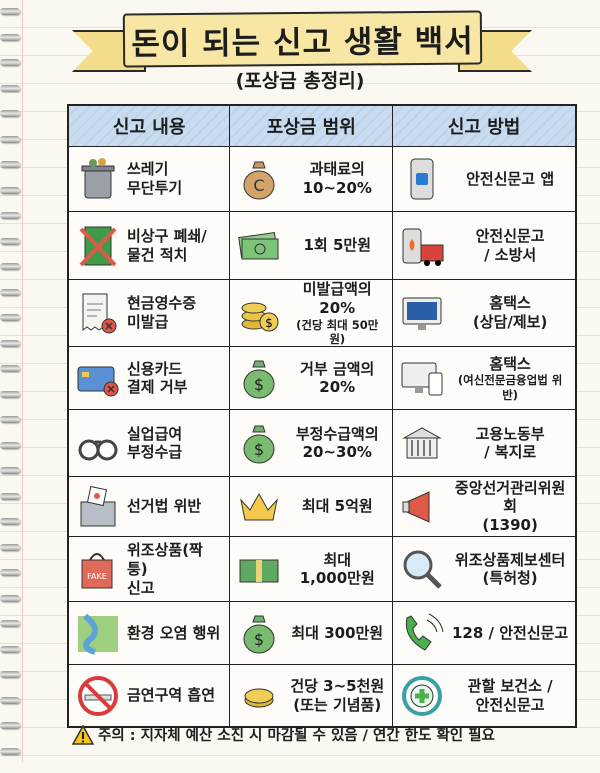  What do you see at coordinates (155, 433) in the screenshot?
I see `item-line: 실업급여` at bounding box center [155, 433].